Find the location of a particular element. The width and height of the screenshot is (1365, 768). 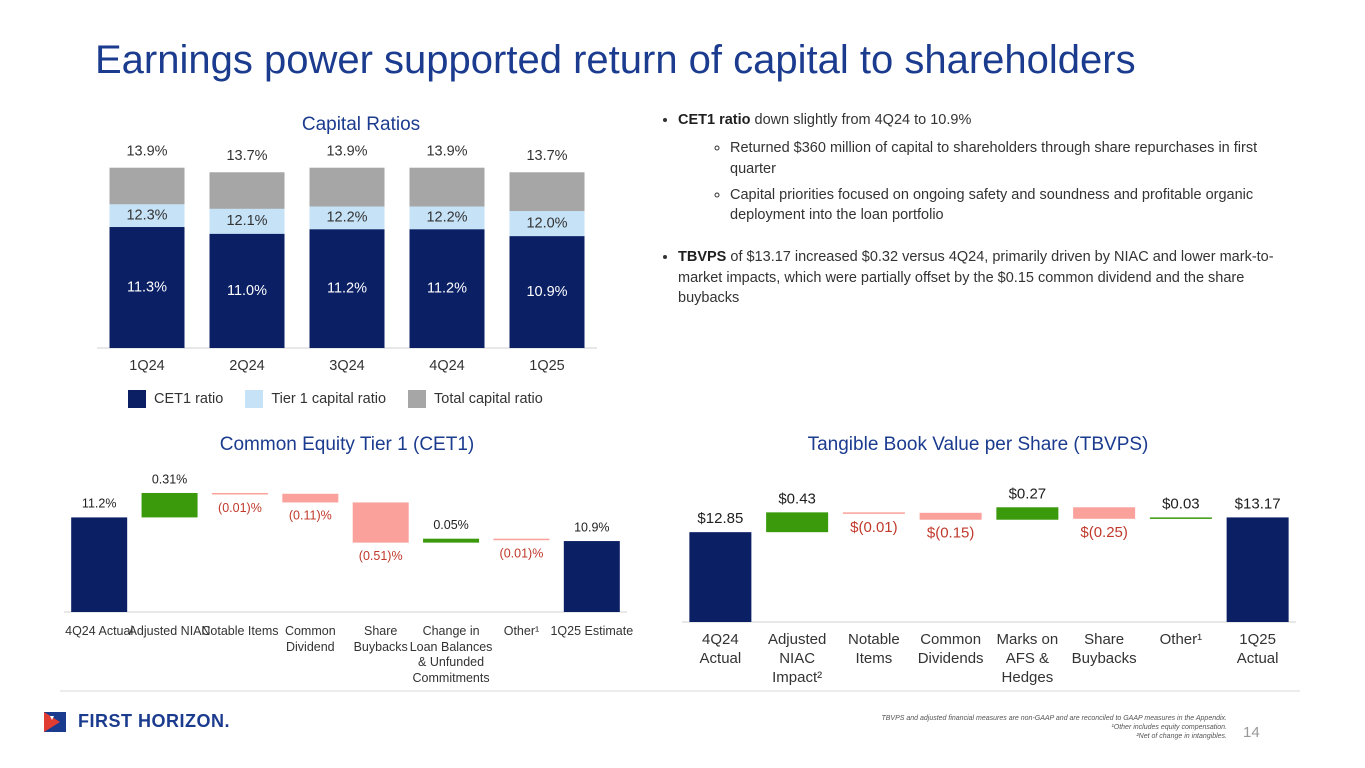

value-label: $(0.15) is located at coordinates (951, 533).